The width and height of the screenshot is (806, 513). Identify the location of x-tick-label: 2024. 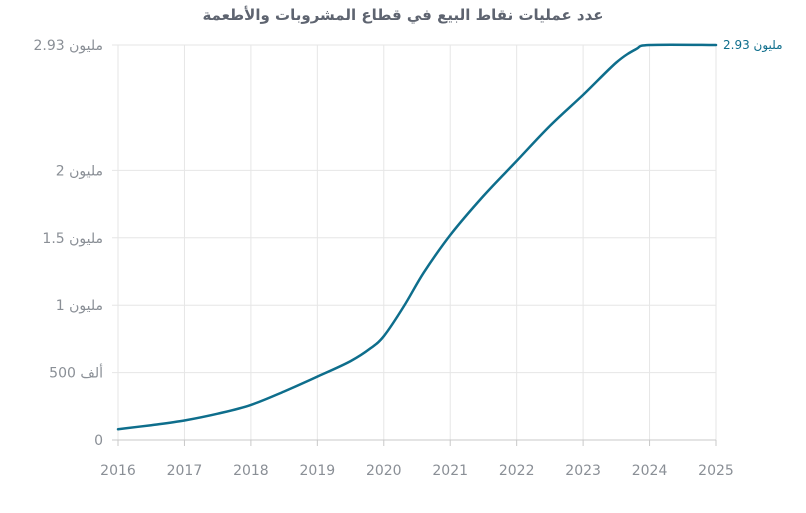
(650, 471).